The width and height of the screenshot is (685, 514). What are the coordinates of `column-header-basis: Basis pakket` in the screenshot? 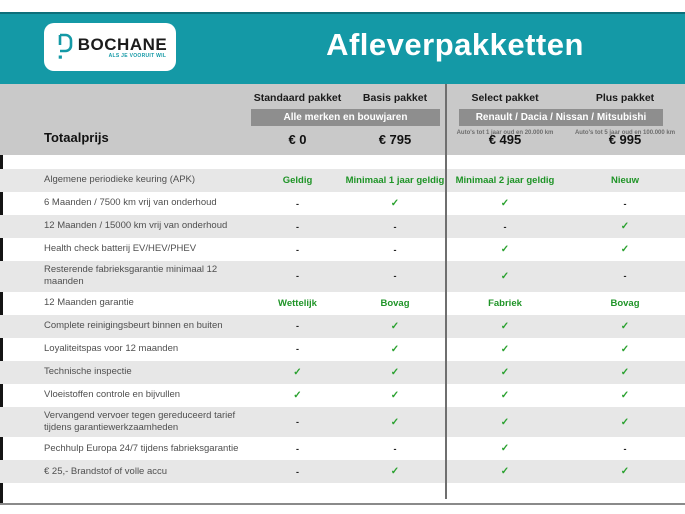 It's located at (395, 98).